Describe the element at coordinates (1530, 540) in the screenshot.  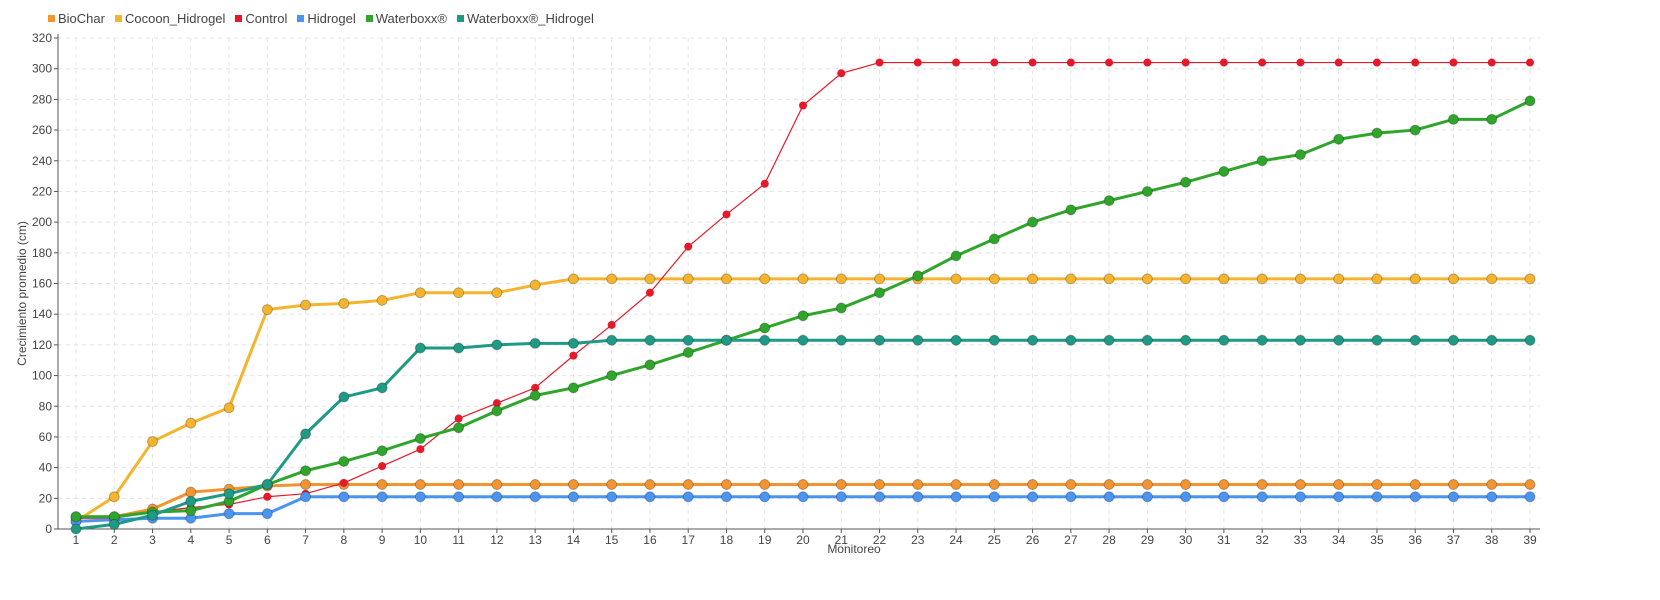
I see `x-tick-label: 39` at that location.